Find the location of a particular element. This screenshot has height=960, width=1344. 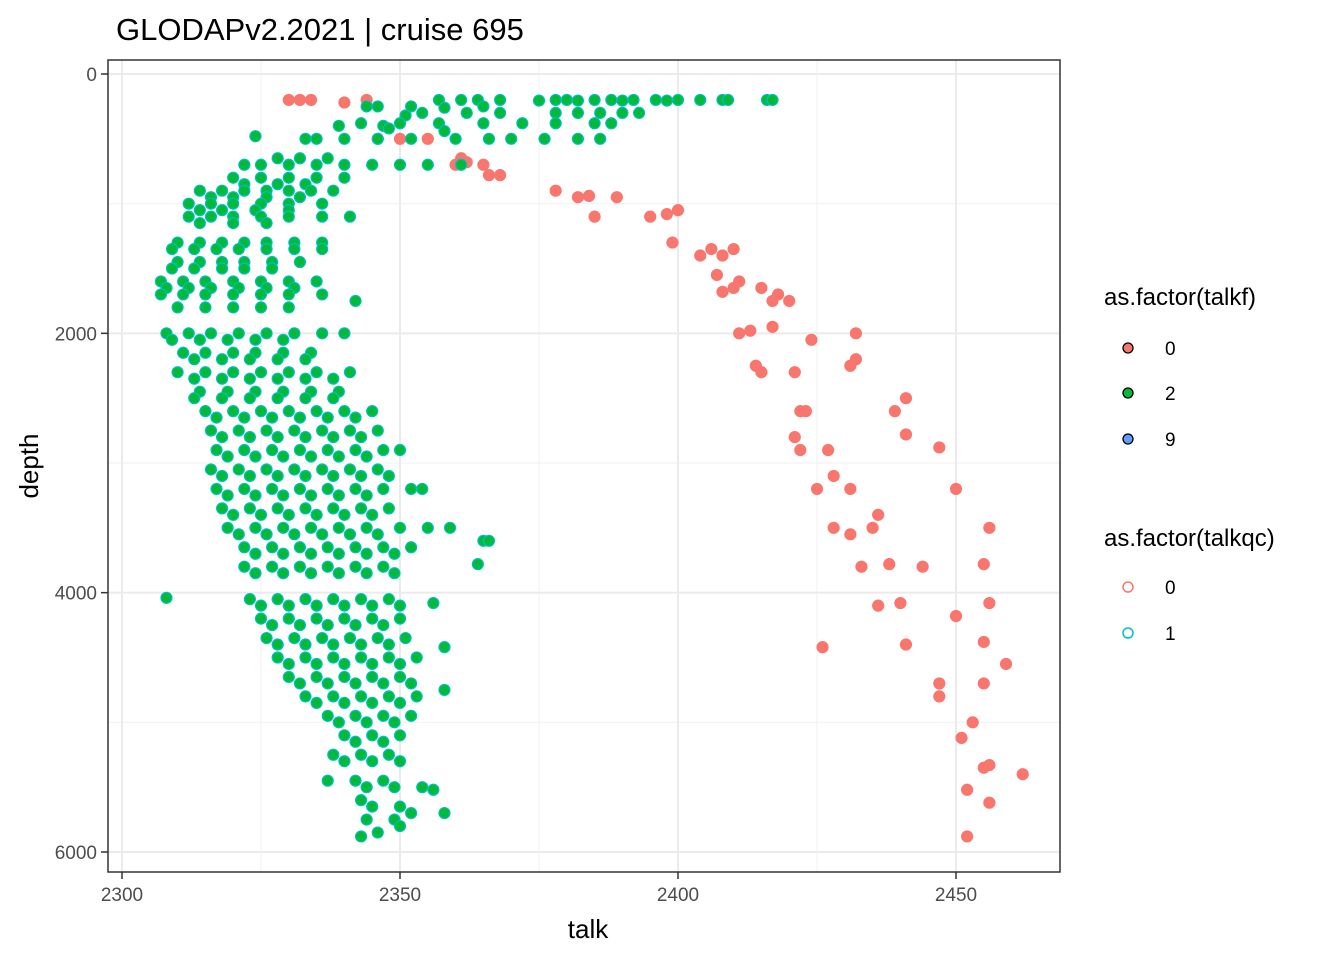

y-axis-label: depth is located at coordinates (29, 465).